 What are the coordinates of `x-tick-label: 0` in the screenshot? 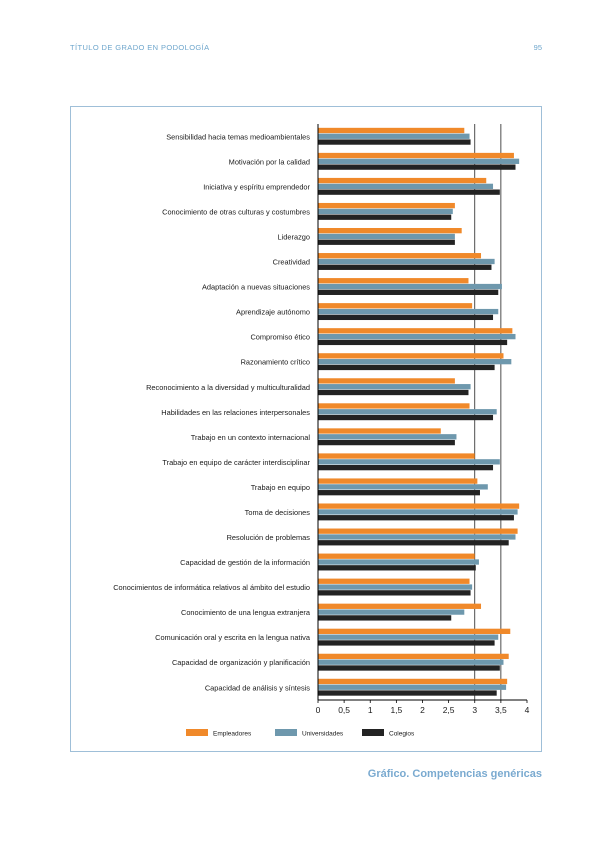 It's located at (318, 710).